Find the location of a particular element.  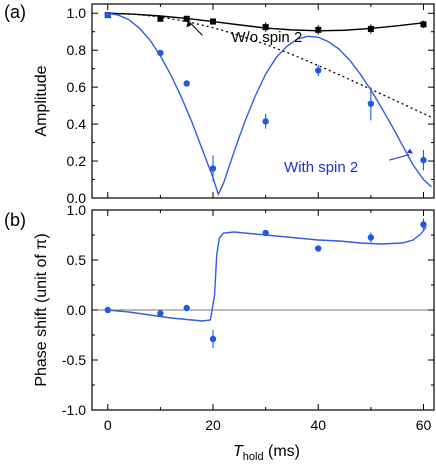

annotation-wo-spin2-arrowhead is located at coordinates (189, 24).